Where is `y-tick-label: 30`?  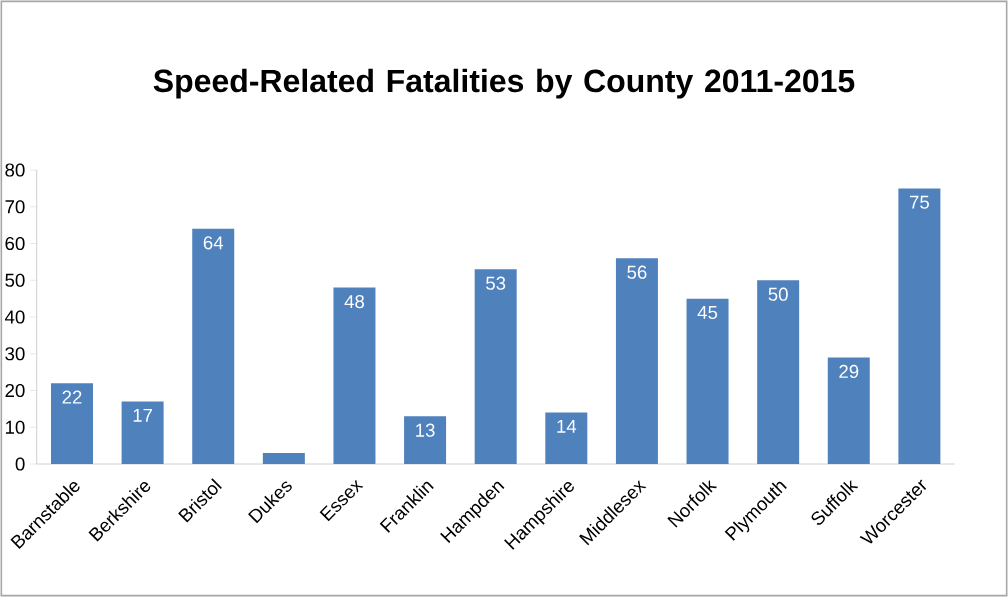 y-tick-label: 30 is located at coordinates (15, 354).